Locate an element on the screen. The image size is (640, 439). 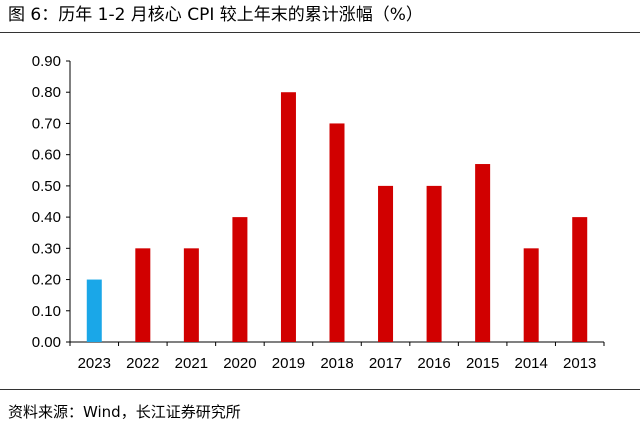
title-divider is located at coordinates (320, 32).